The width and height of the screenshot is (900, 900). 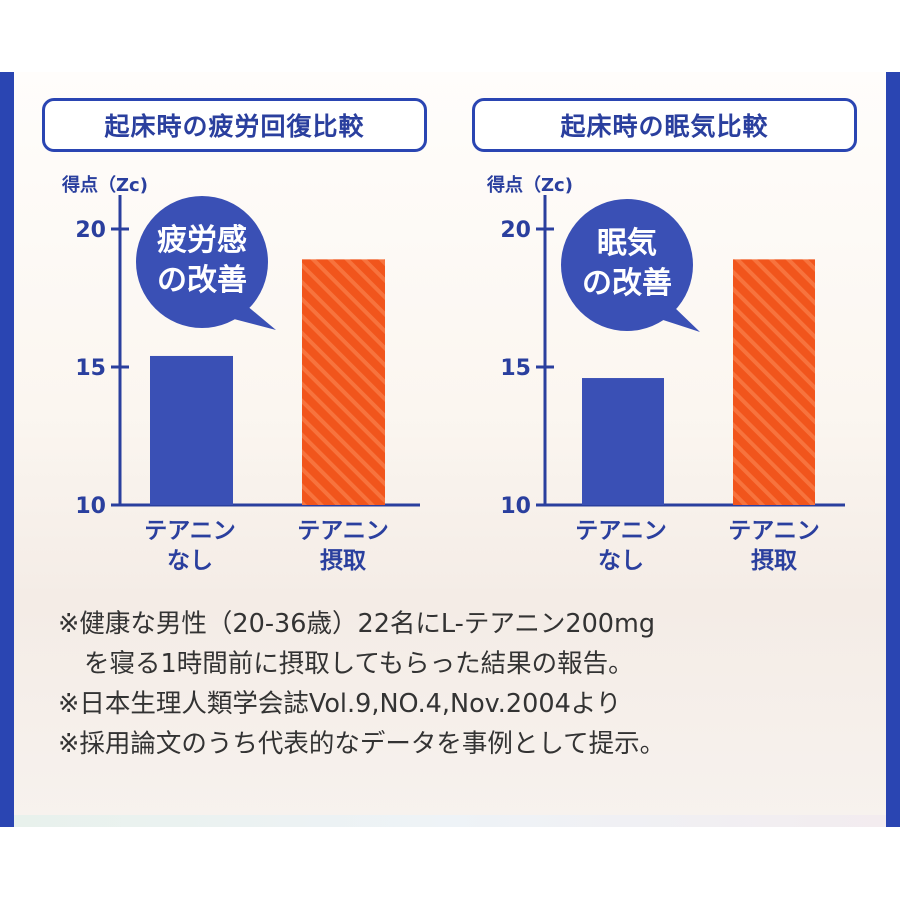 I want to click on chart-1-tick-label-10: 10, so click(x=90, y=506).